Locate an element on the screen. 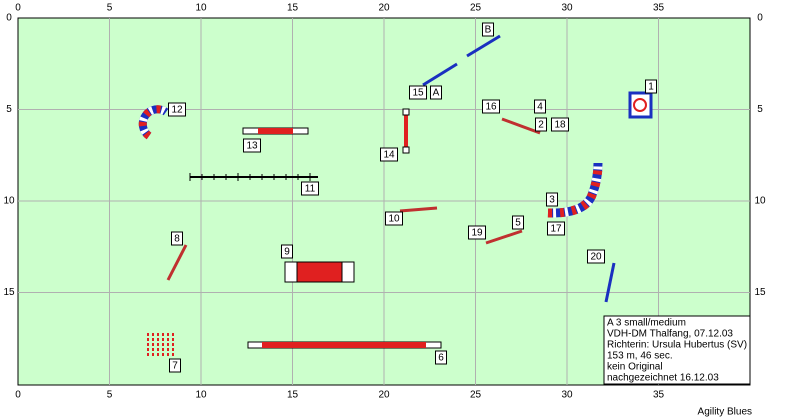 The height and width of the screenshot is (419, 800). obstacle-label: 5 is located at coordinates (518, 223).